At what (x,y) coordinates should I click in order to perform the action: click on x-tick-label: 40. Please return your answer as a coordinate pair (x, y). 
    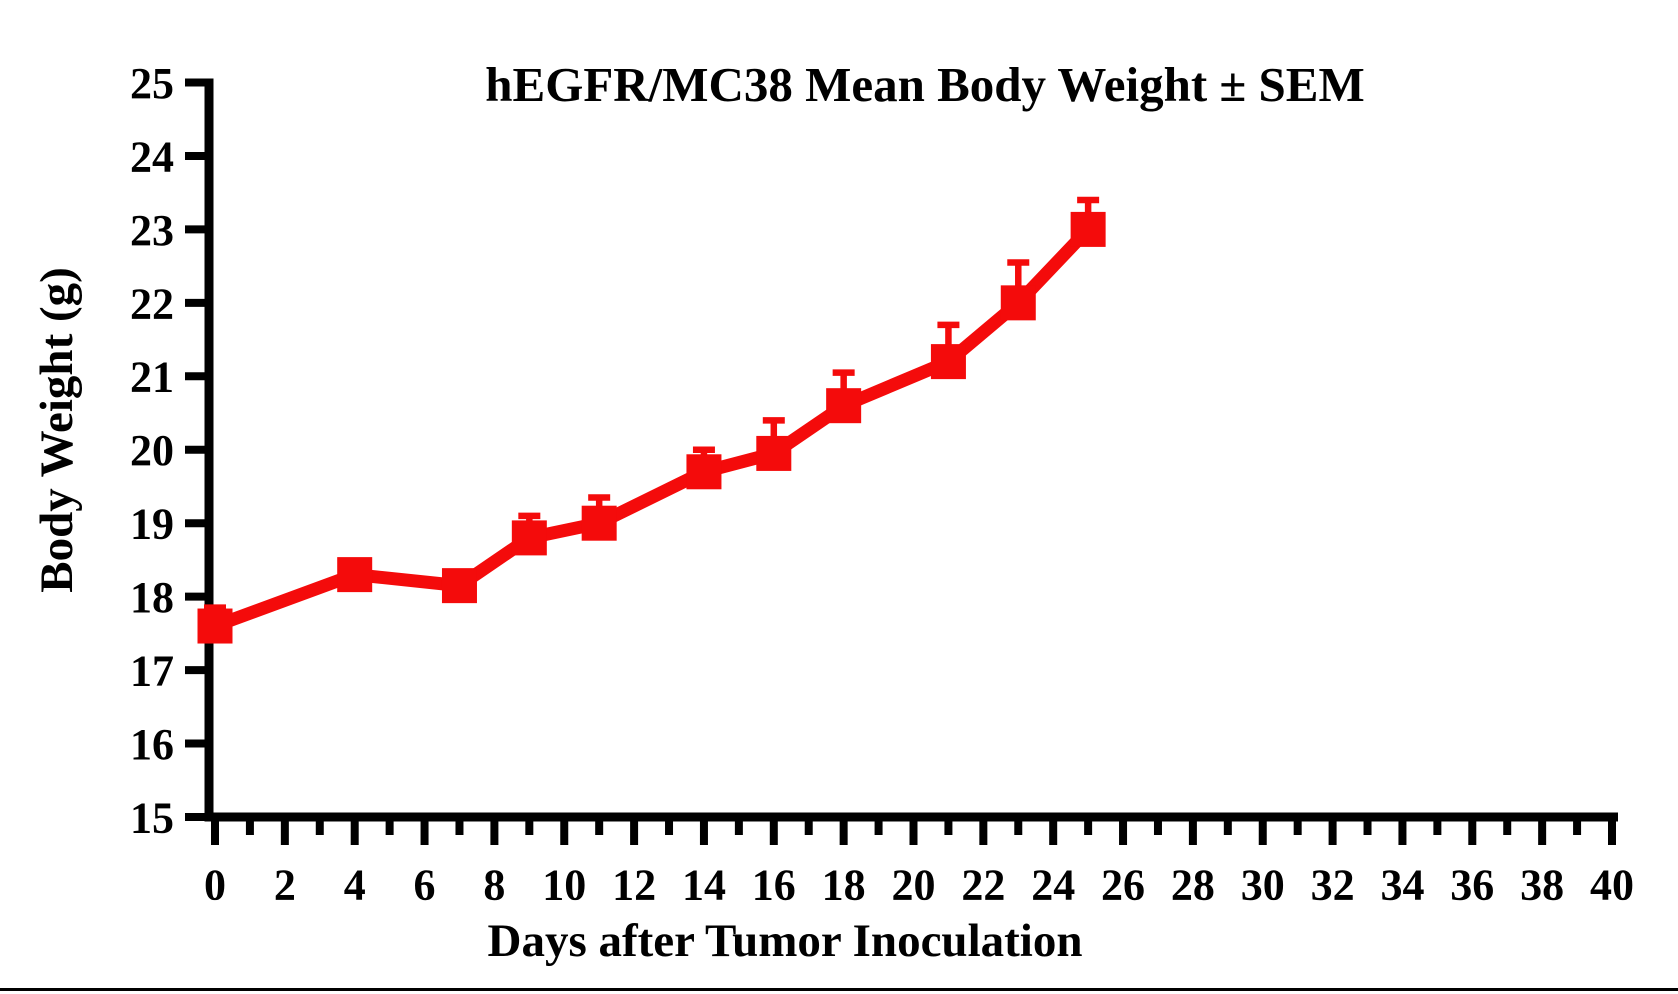
    Looking at the image, I should click on (1612, 884).